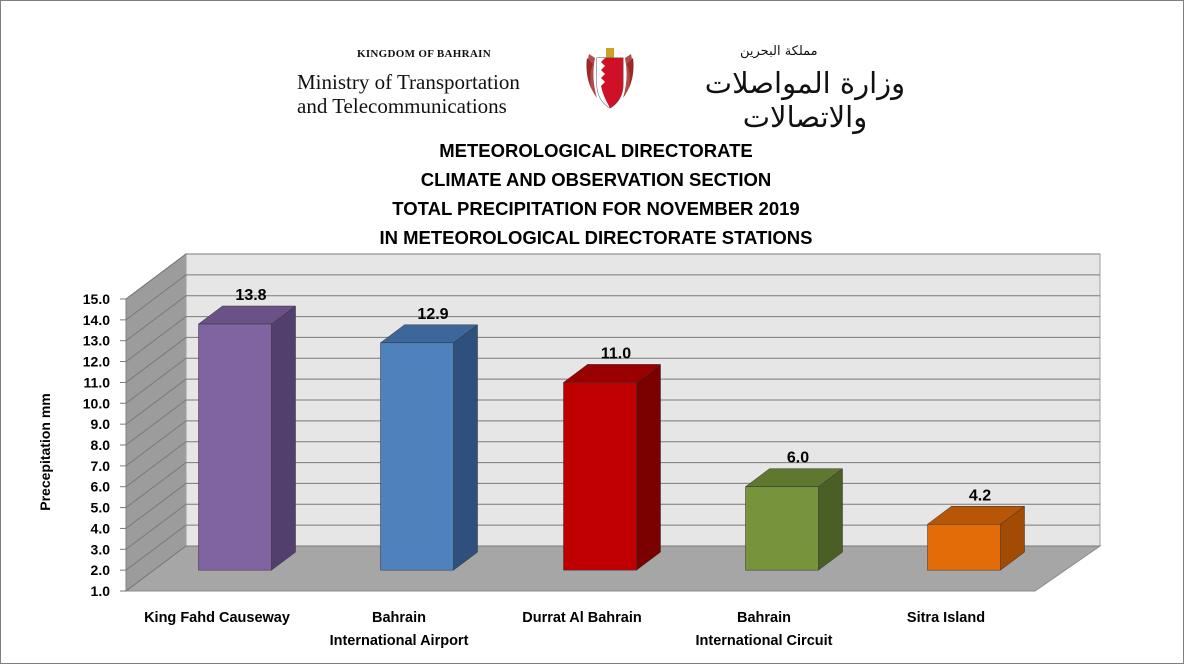  I want to click on bar: 12.9, so click(429, 438).